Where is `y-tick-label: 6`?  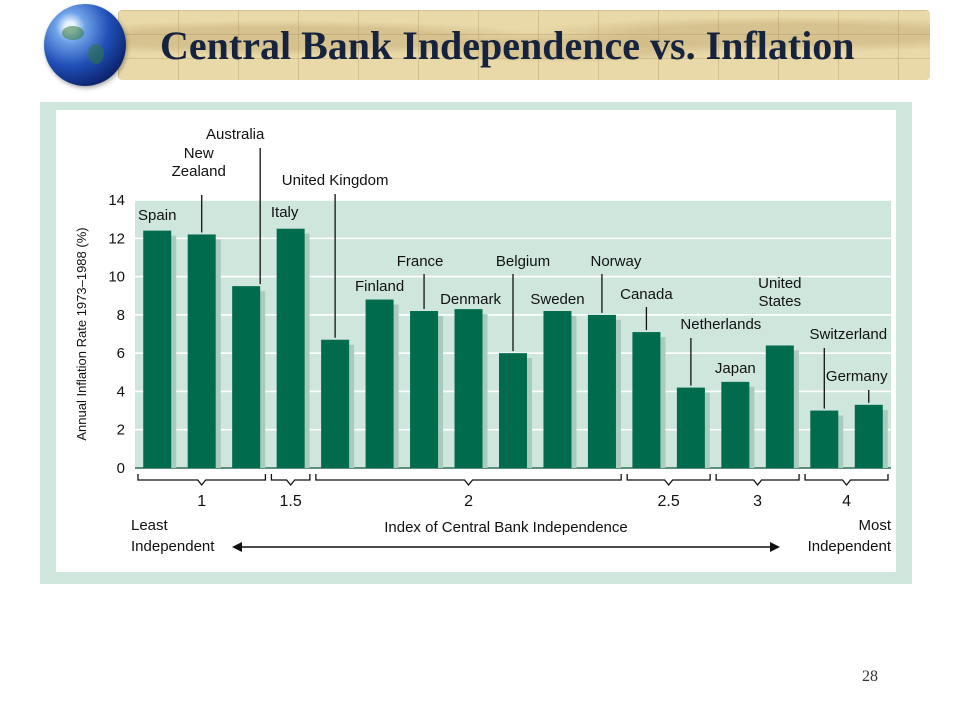
y-tick-label: 6 is located at coordinates (121, 353).